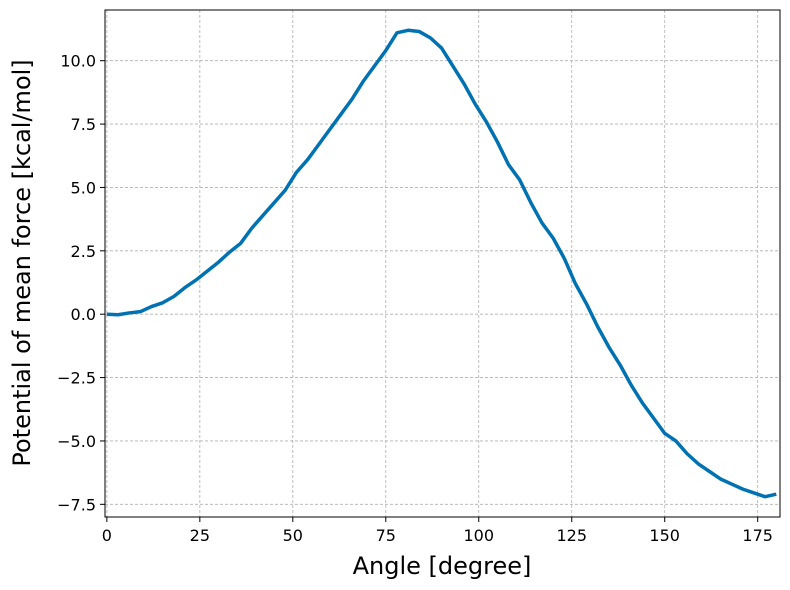 The height and width of the screenshot is (590, 790). Describe the element at coordinates (293, 535) in the screenshot. I see `x-tick-label: 50` at that location.